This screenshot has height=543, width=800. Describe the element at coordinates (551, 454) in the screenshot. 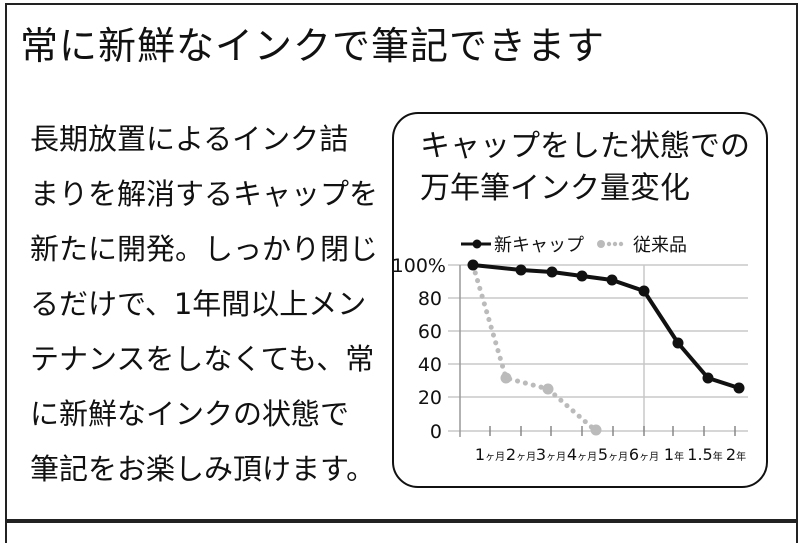

I see `x-tick-label: 3ヶ月` at that location.